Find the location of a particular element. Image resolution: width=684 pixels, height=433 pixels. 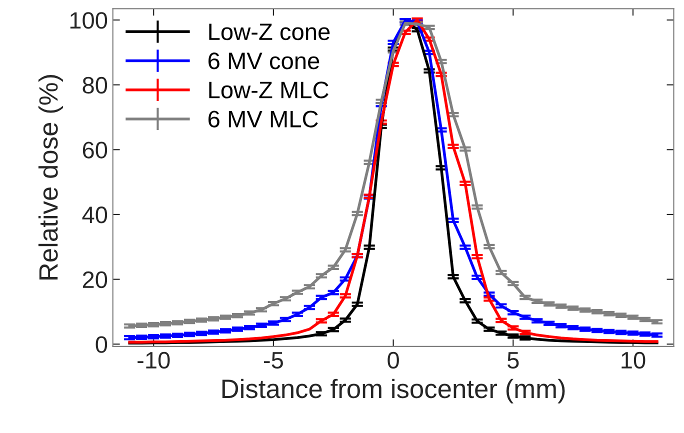

legend-label: Low-Z cone is located at coordinates (269, 32).